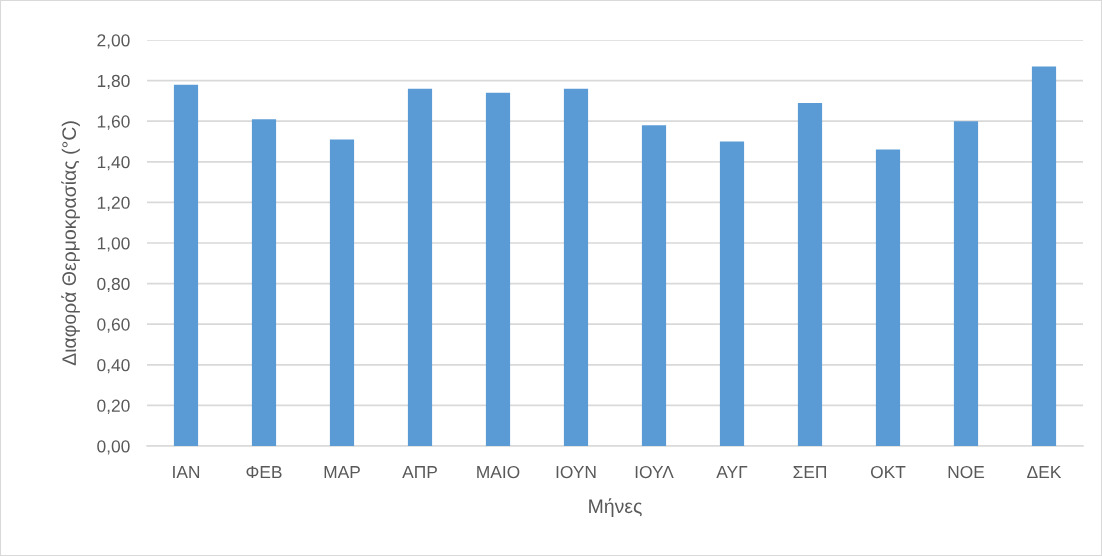 Image resolution: width=1102 pixels, height=556 pixels. I want to click on y-tick-label: 1,40, so click(113, 163).